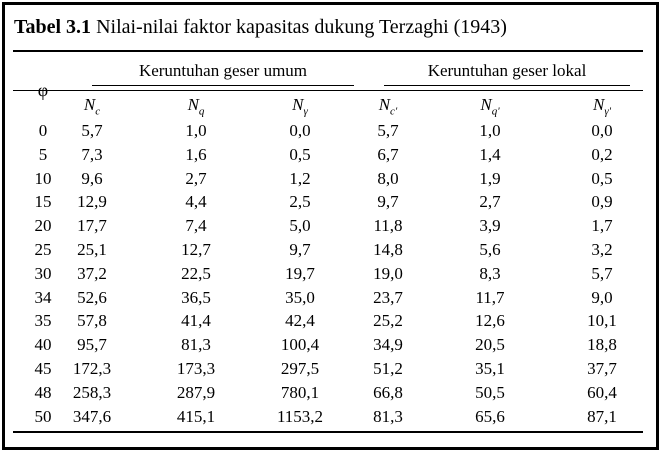  I want to click on table-cell: 3,2, so click(602, 249).